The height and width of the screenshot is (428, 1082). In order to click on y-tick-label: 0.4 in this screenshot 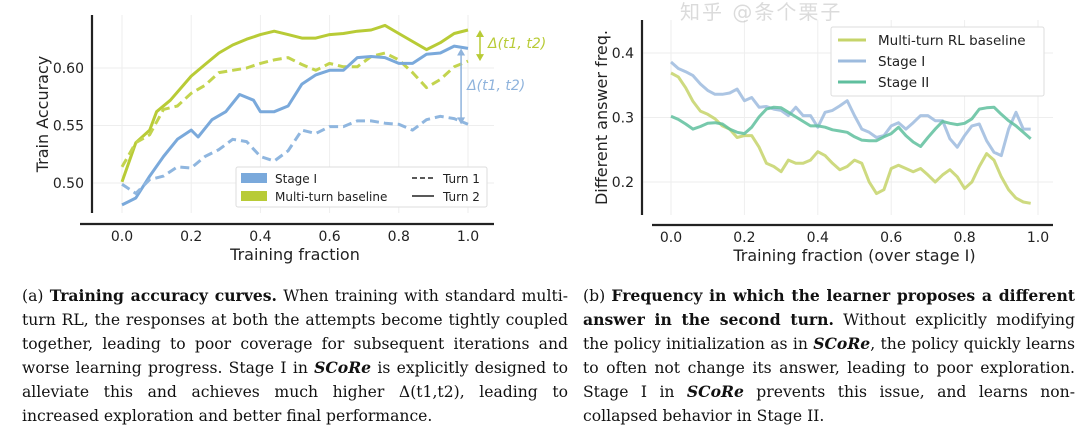, I will do `click(623, 54)`.